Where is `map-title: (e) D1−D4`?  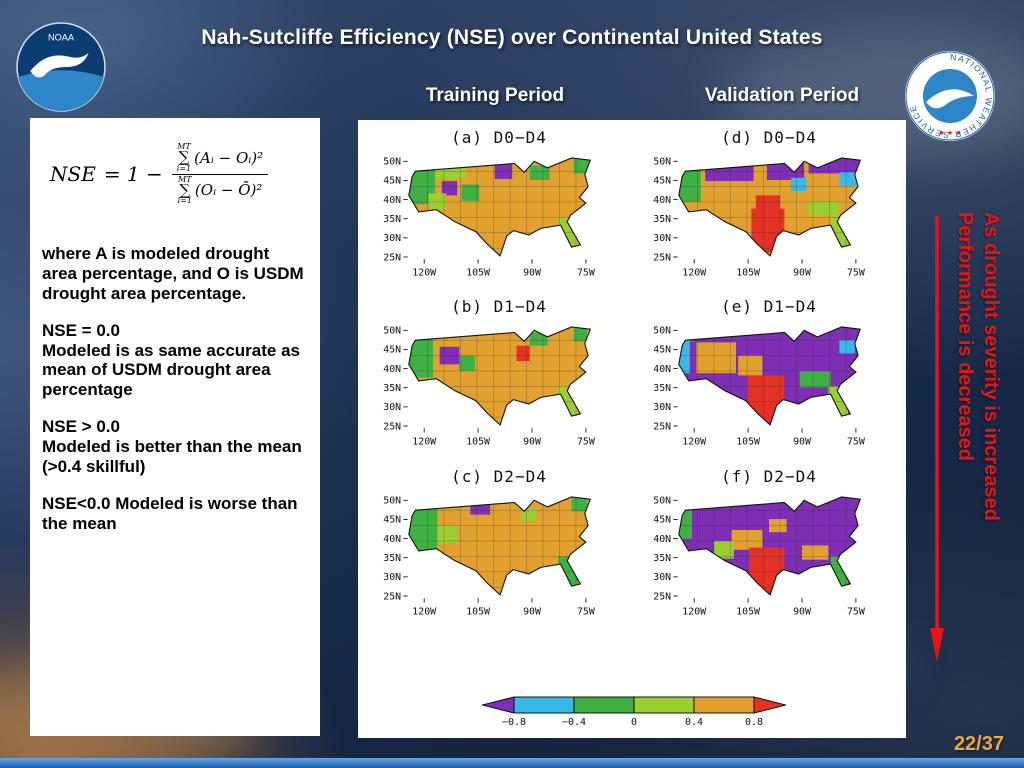
map-title: (e) D1−D4 is located at coordinates (769, 307).